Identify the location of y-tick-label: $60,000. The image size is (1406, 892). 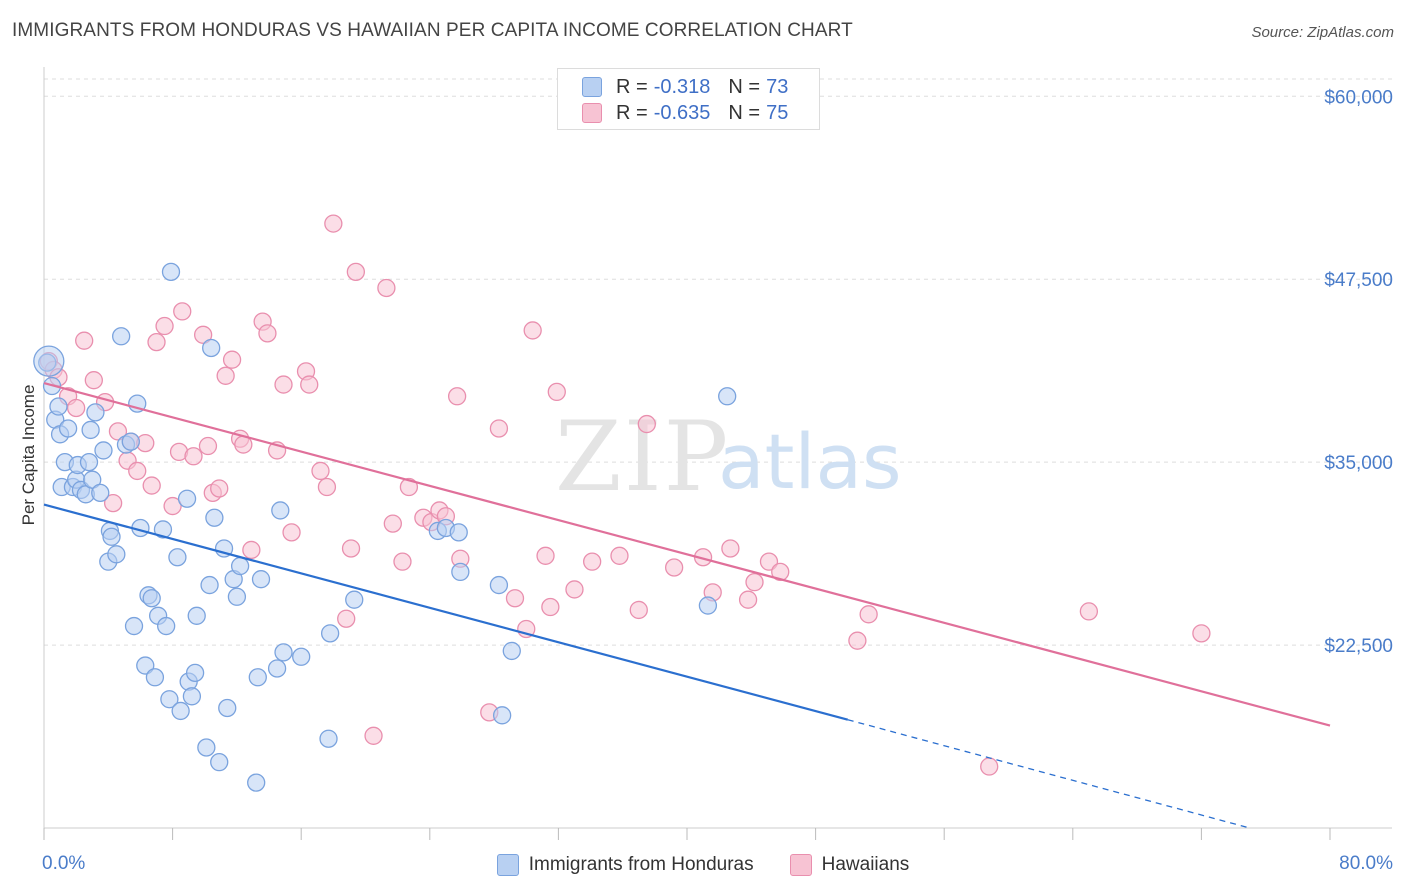
(1358, 97).